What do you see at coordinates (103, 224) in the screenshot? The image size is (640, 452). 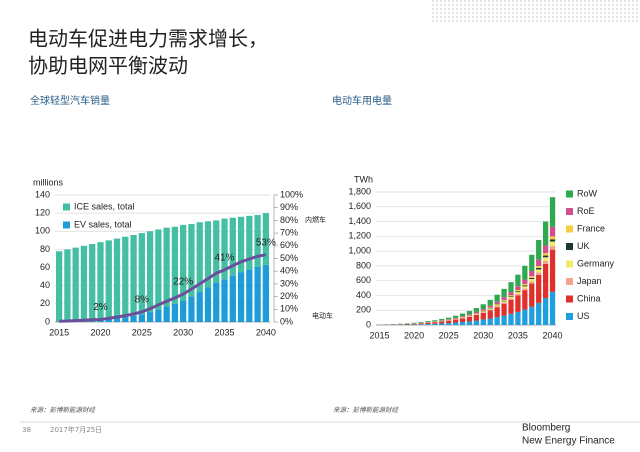 I see `legend-label: EV sales, total` at bounding box center [103, 224].